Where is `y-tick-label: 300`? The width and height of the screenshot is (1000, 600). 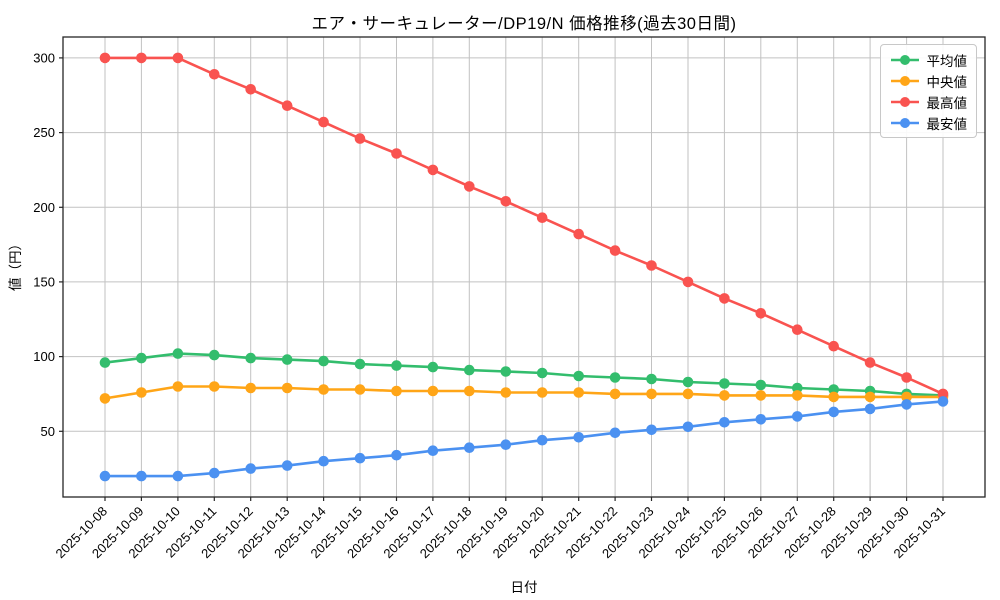 y-tick-label: 300 is located at coordinates (44, 57).